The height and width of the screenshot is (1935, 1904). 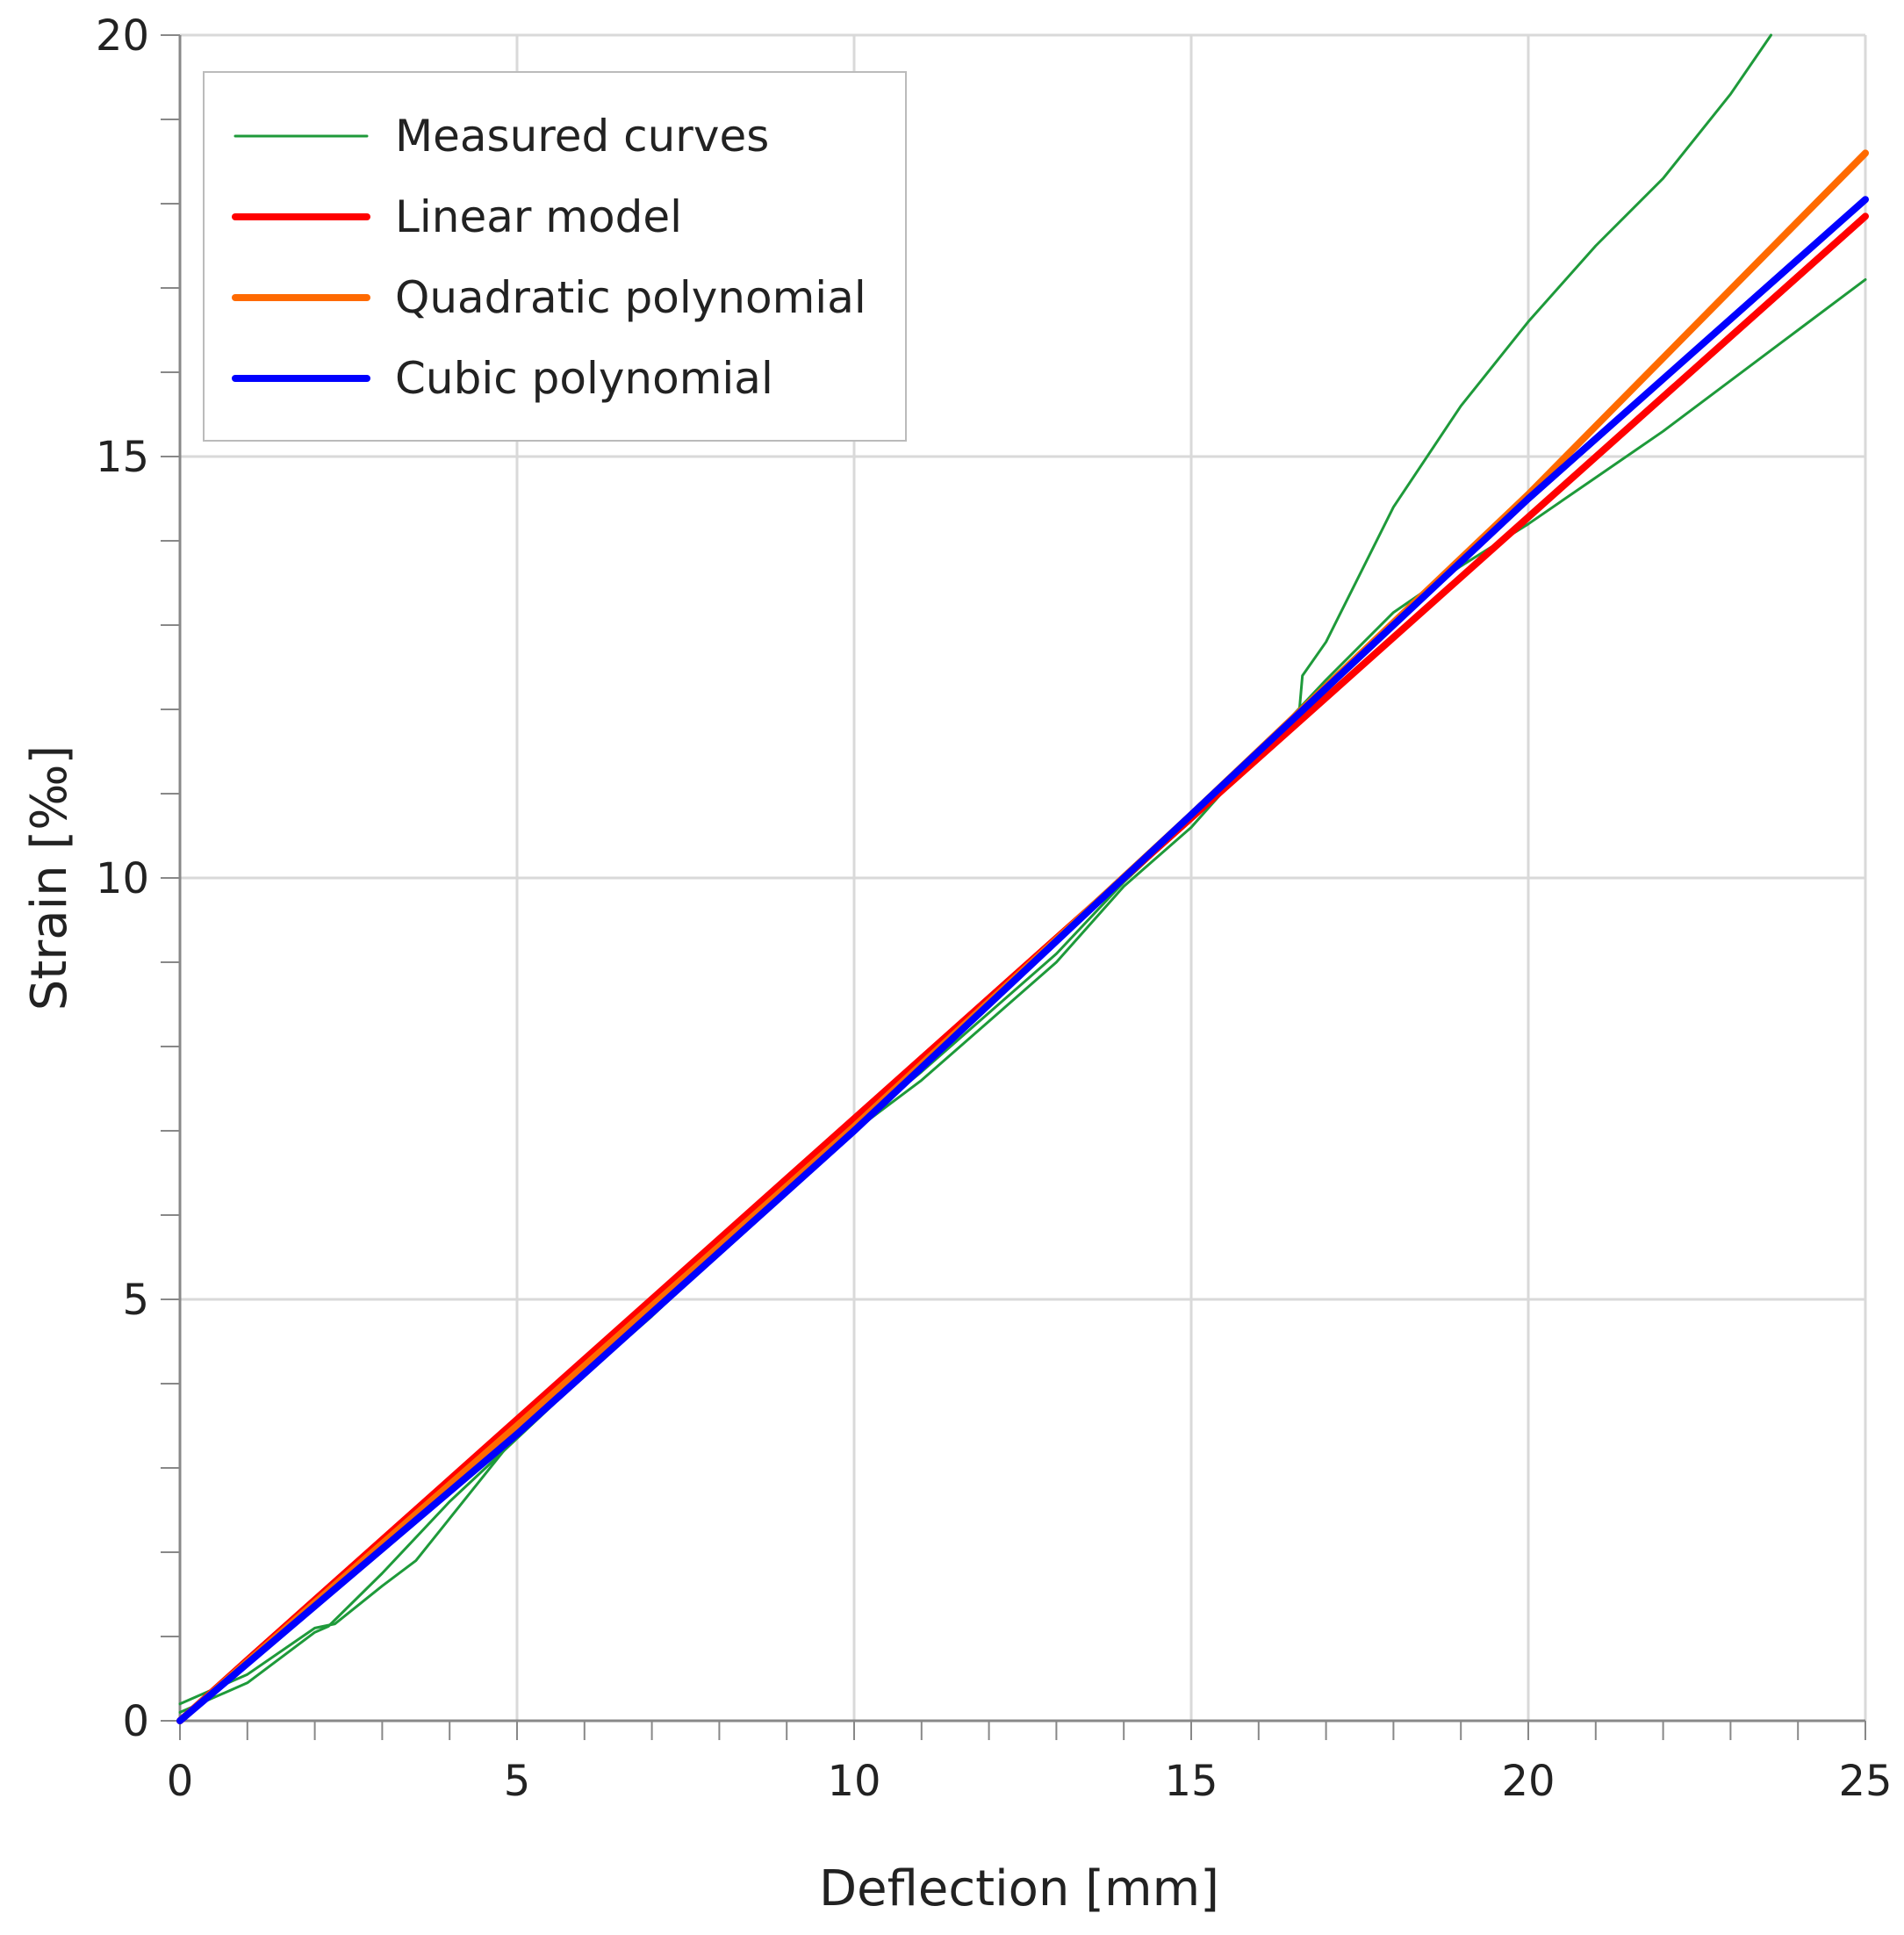 I want to click on y-tick-label: 5, so click(x=135, y=1300).